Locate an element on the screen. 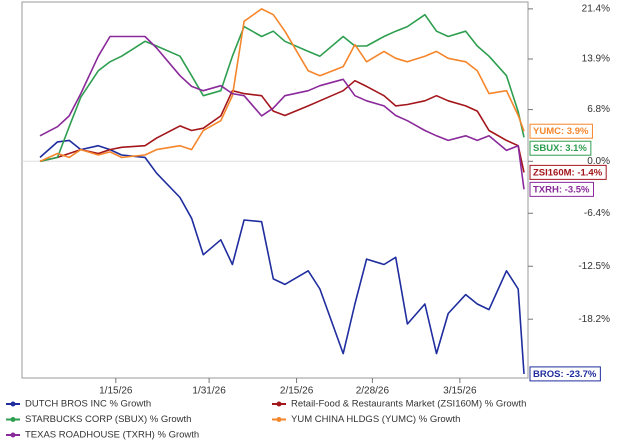  x-tick-label: 2/15/26 is located at coordinates (297, 391).